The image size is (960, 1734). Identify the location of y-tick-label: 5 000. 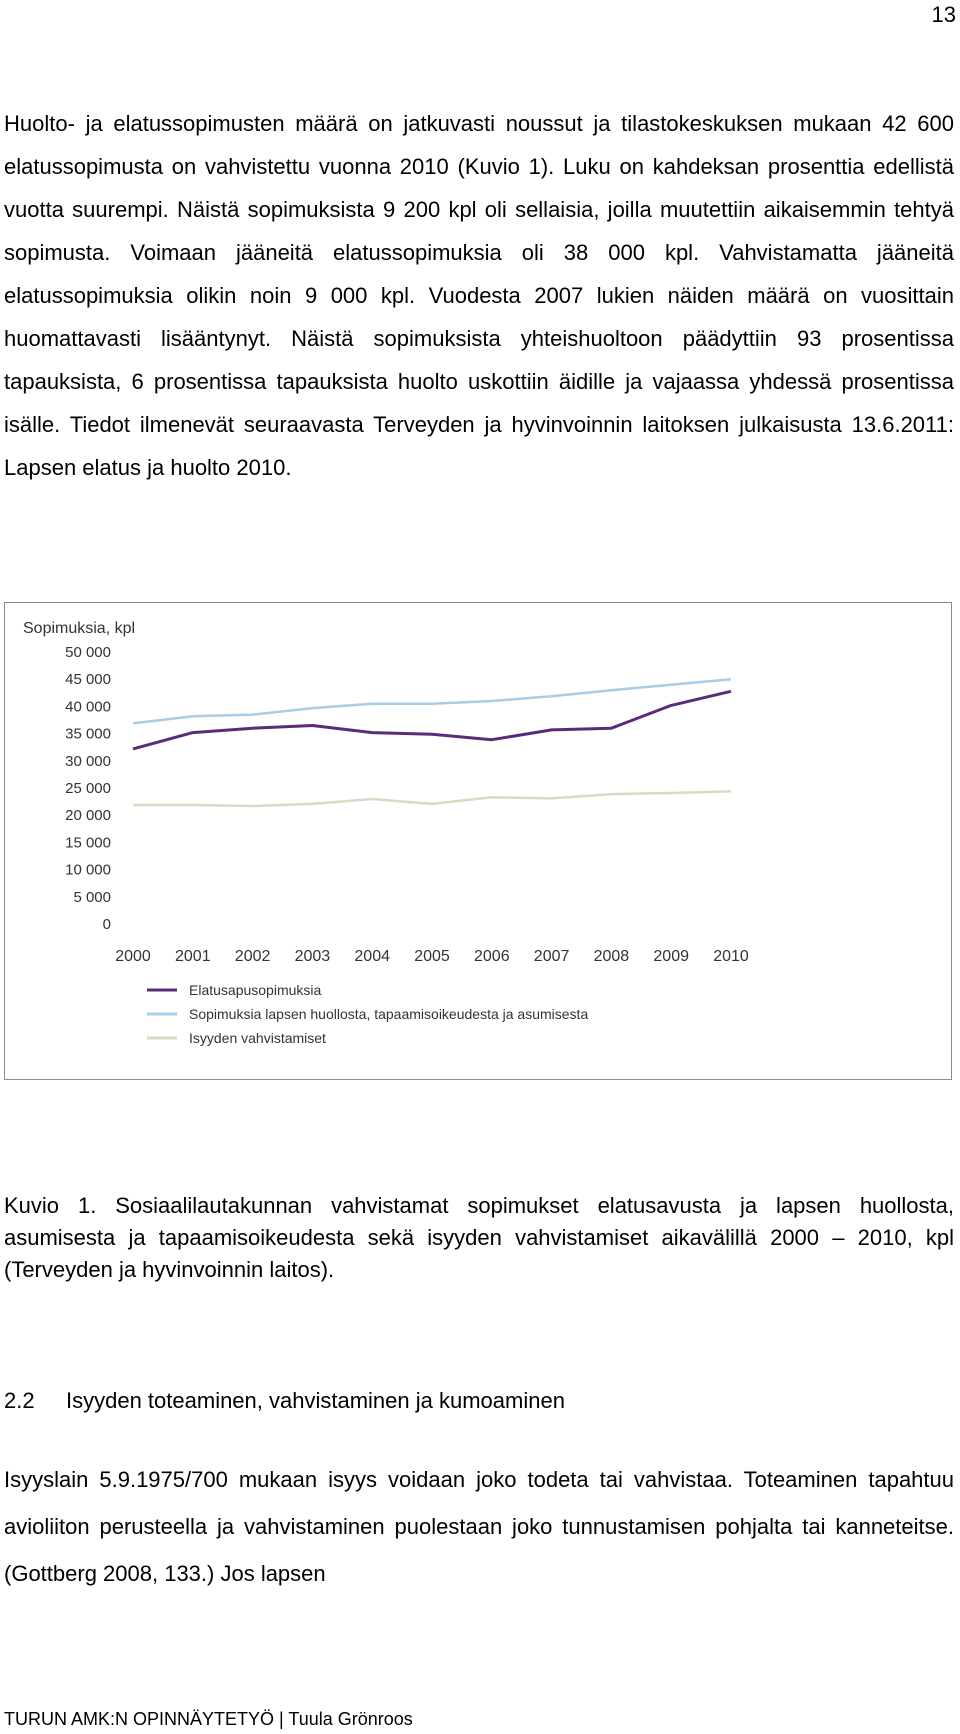
(92, 897).